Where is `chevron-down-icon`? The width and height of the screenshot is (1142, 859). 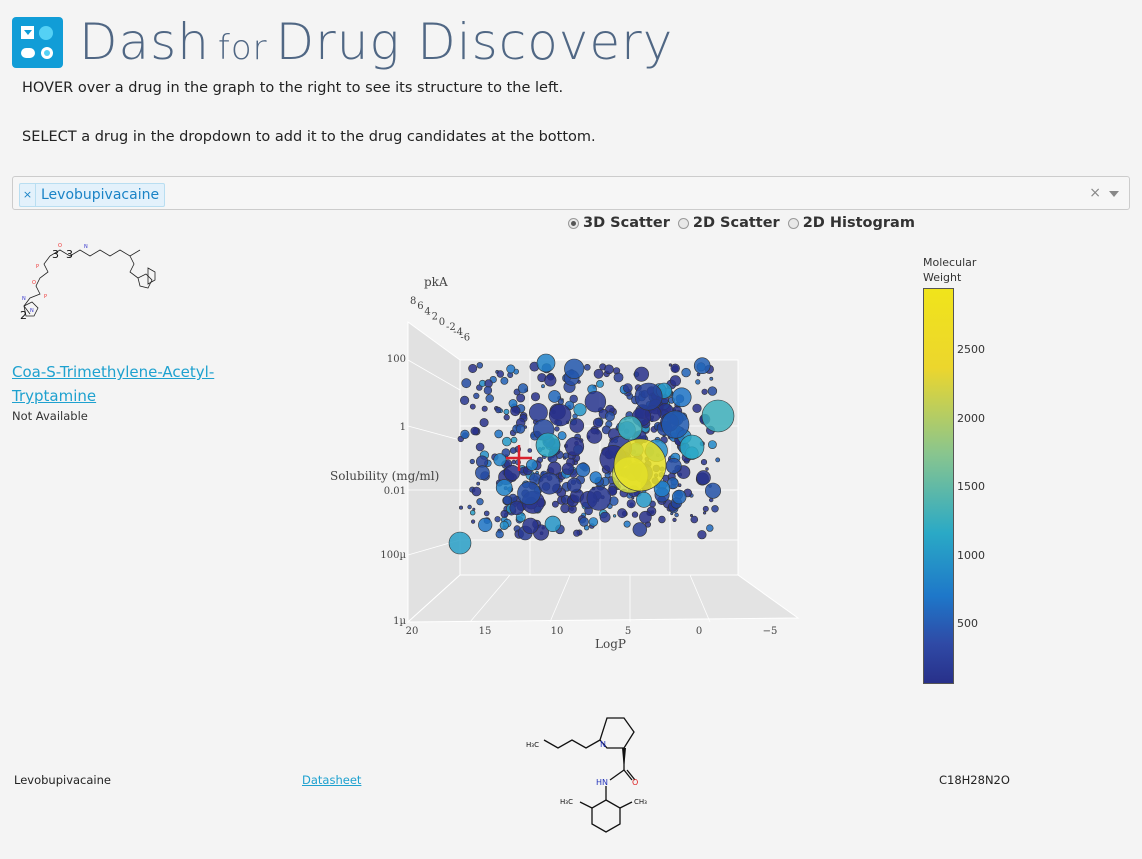
chevron-down-icon is located at coordinates (1114, 194).